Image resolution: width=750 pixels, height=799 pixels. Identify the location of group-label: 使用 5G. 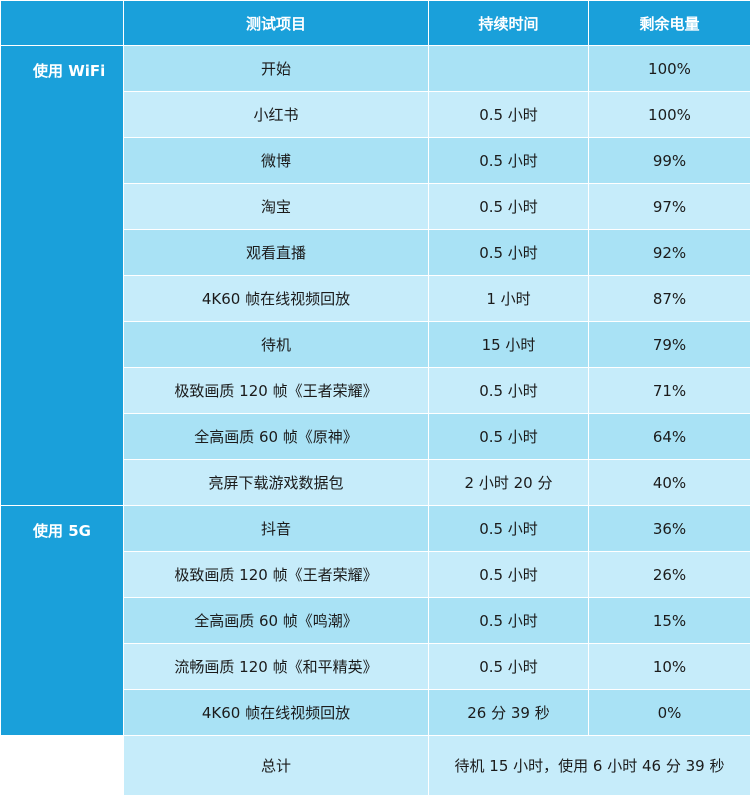
(62, 531).